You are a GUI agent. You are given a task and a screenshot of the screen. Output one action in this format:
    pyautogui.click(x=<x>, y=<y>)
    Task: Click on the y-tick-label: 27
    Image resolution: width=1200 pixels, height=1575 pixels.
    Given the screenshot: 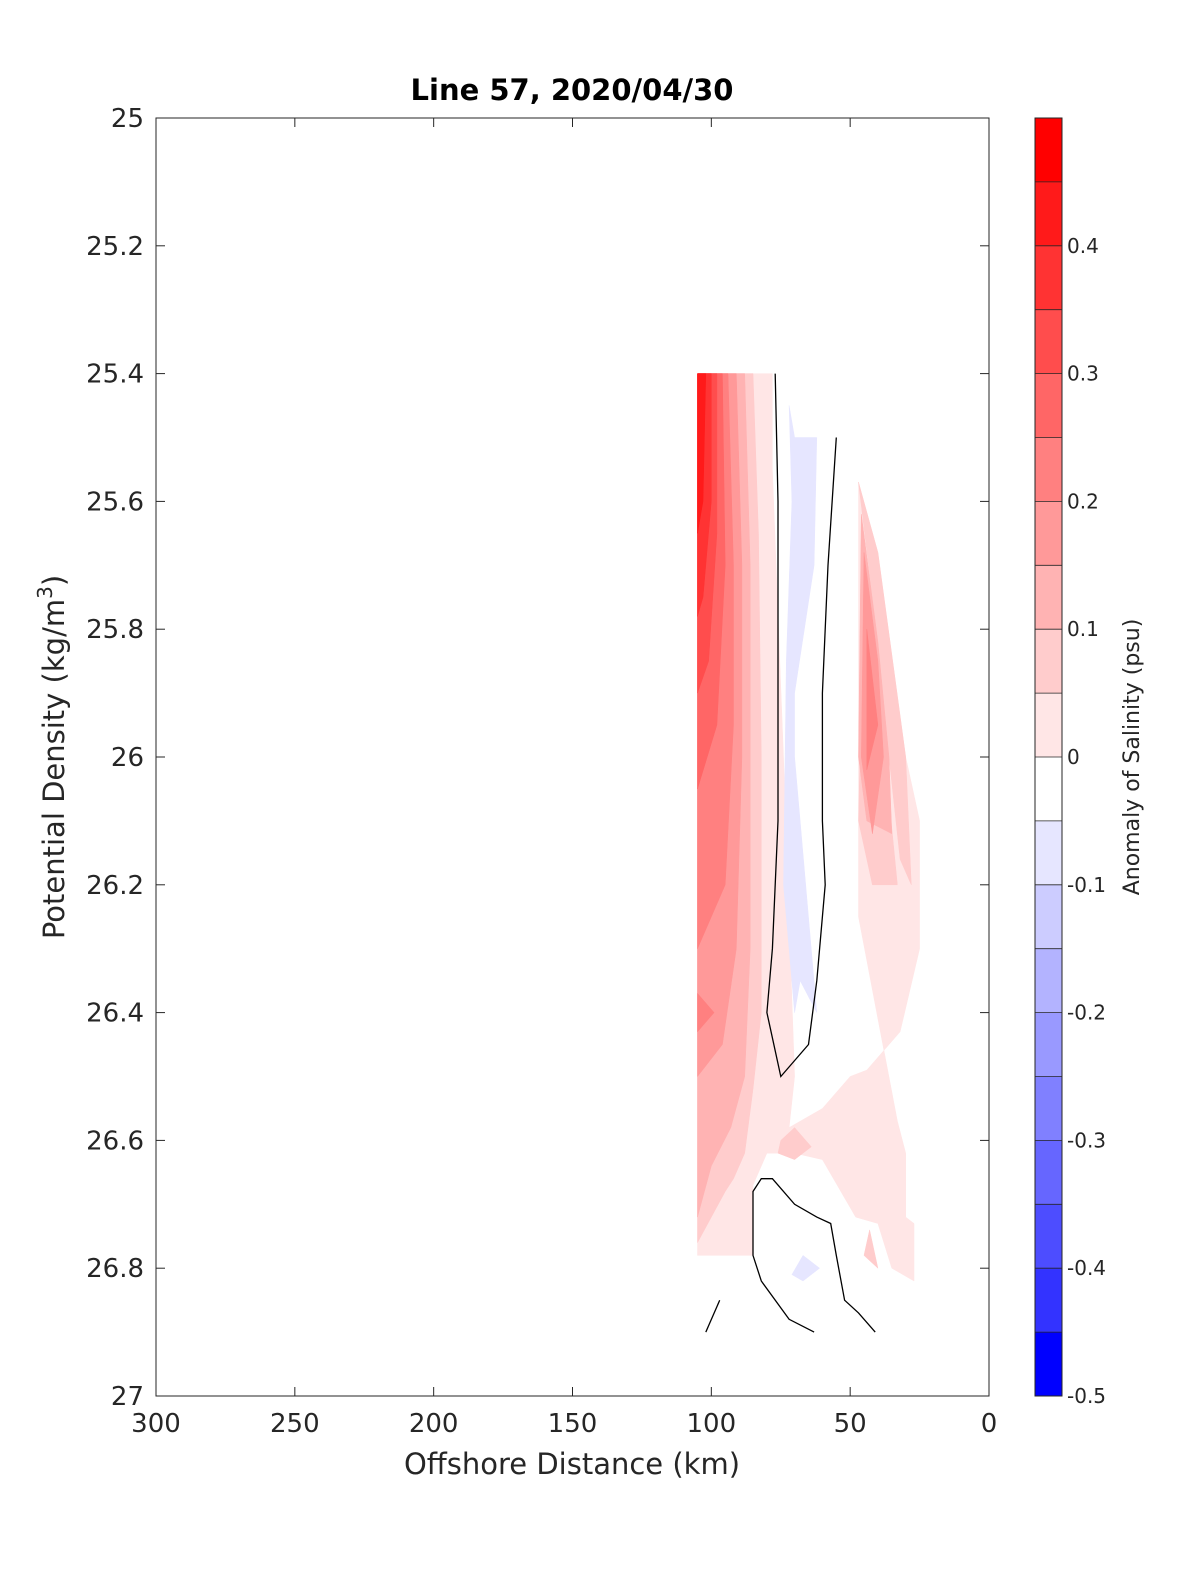 What is the action you would take?
    pyautogui.click(x=127, y=1397)
    